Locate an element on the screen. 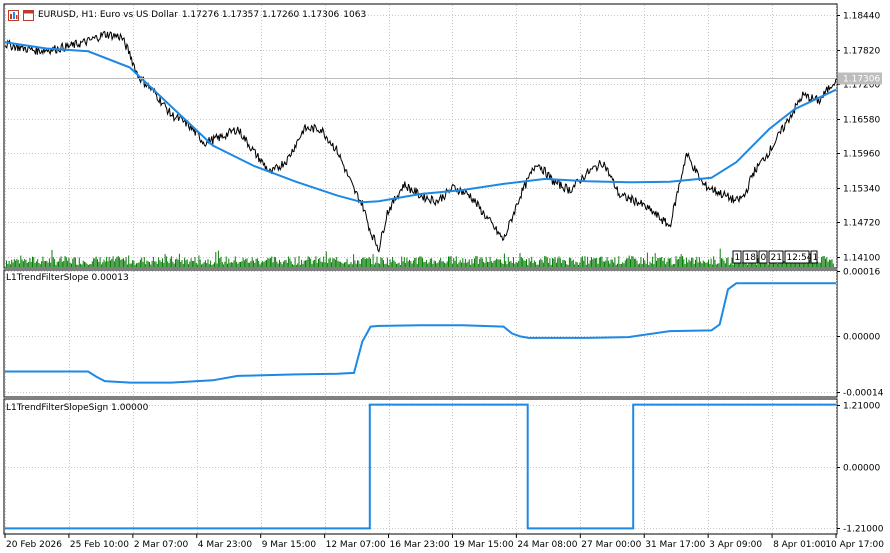  volume-histogram is located at coordinates (420, 257).